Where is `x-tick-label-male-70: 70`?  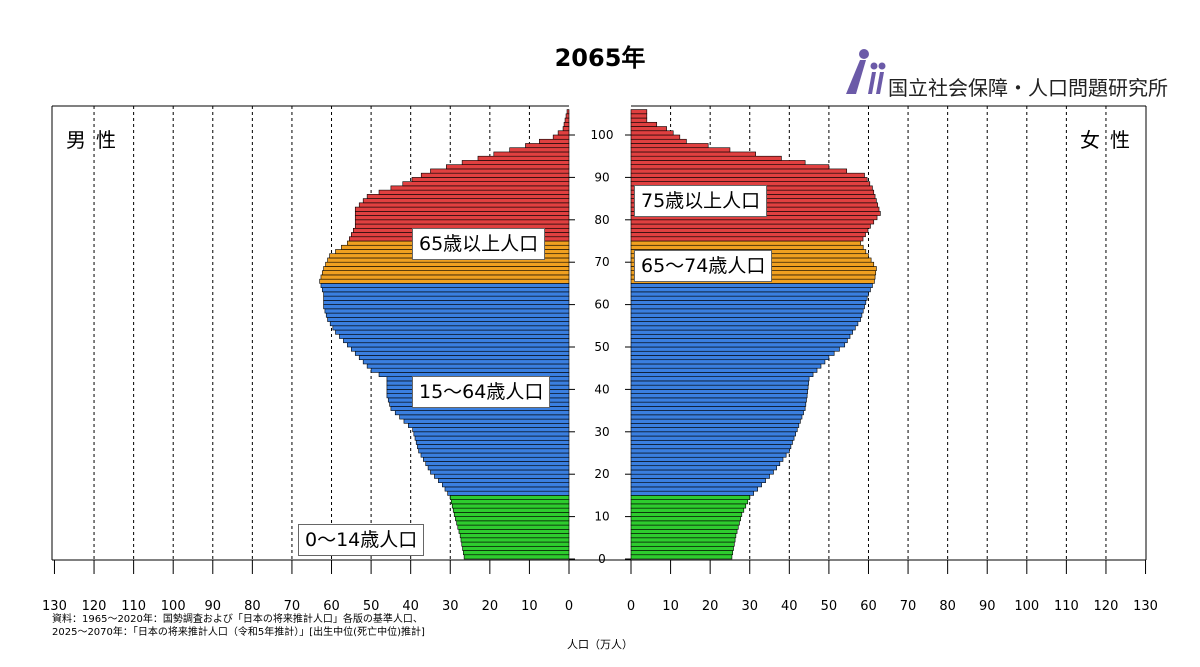 x-tick-label-male-70: 70 is located at coordinates (292, 606).